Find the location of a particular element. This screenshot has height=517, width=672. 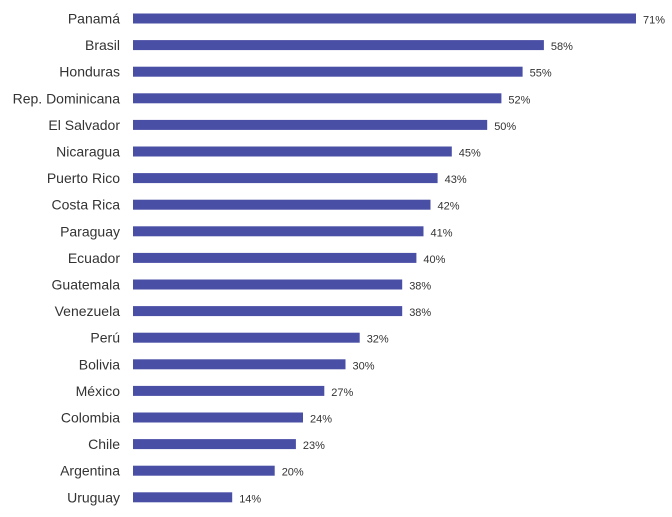

value-label: 52% is located at coordinates (519, 100).